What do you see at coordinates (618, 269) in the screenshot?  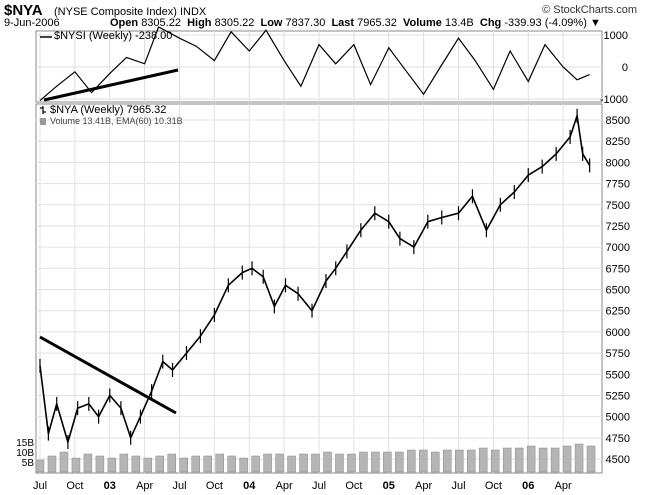 I see `price-y-tick: 6750` at bounding box center [618, 269].